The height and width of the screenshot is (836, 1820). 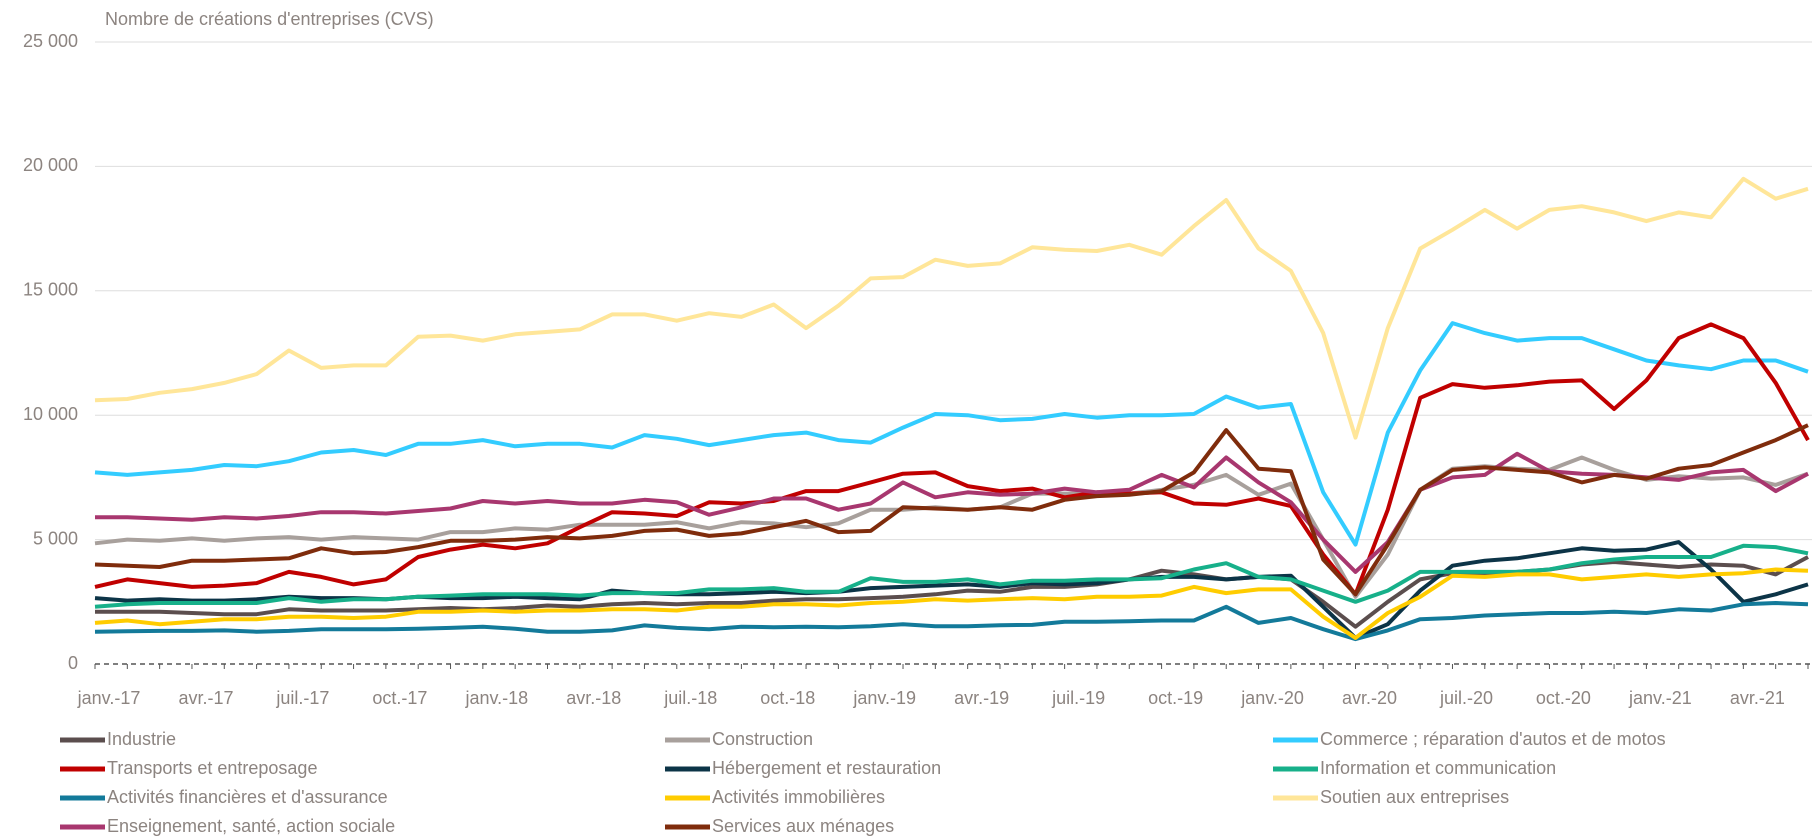 I want to click on y-tick-label: 25 000, so click(x=50, y=41).